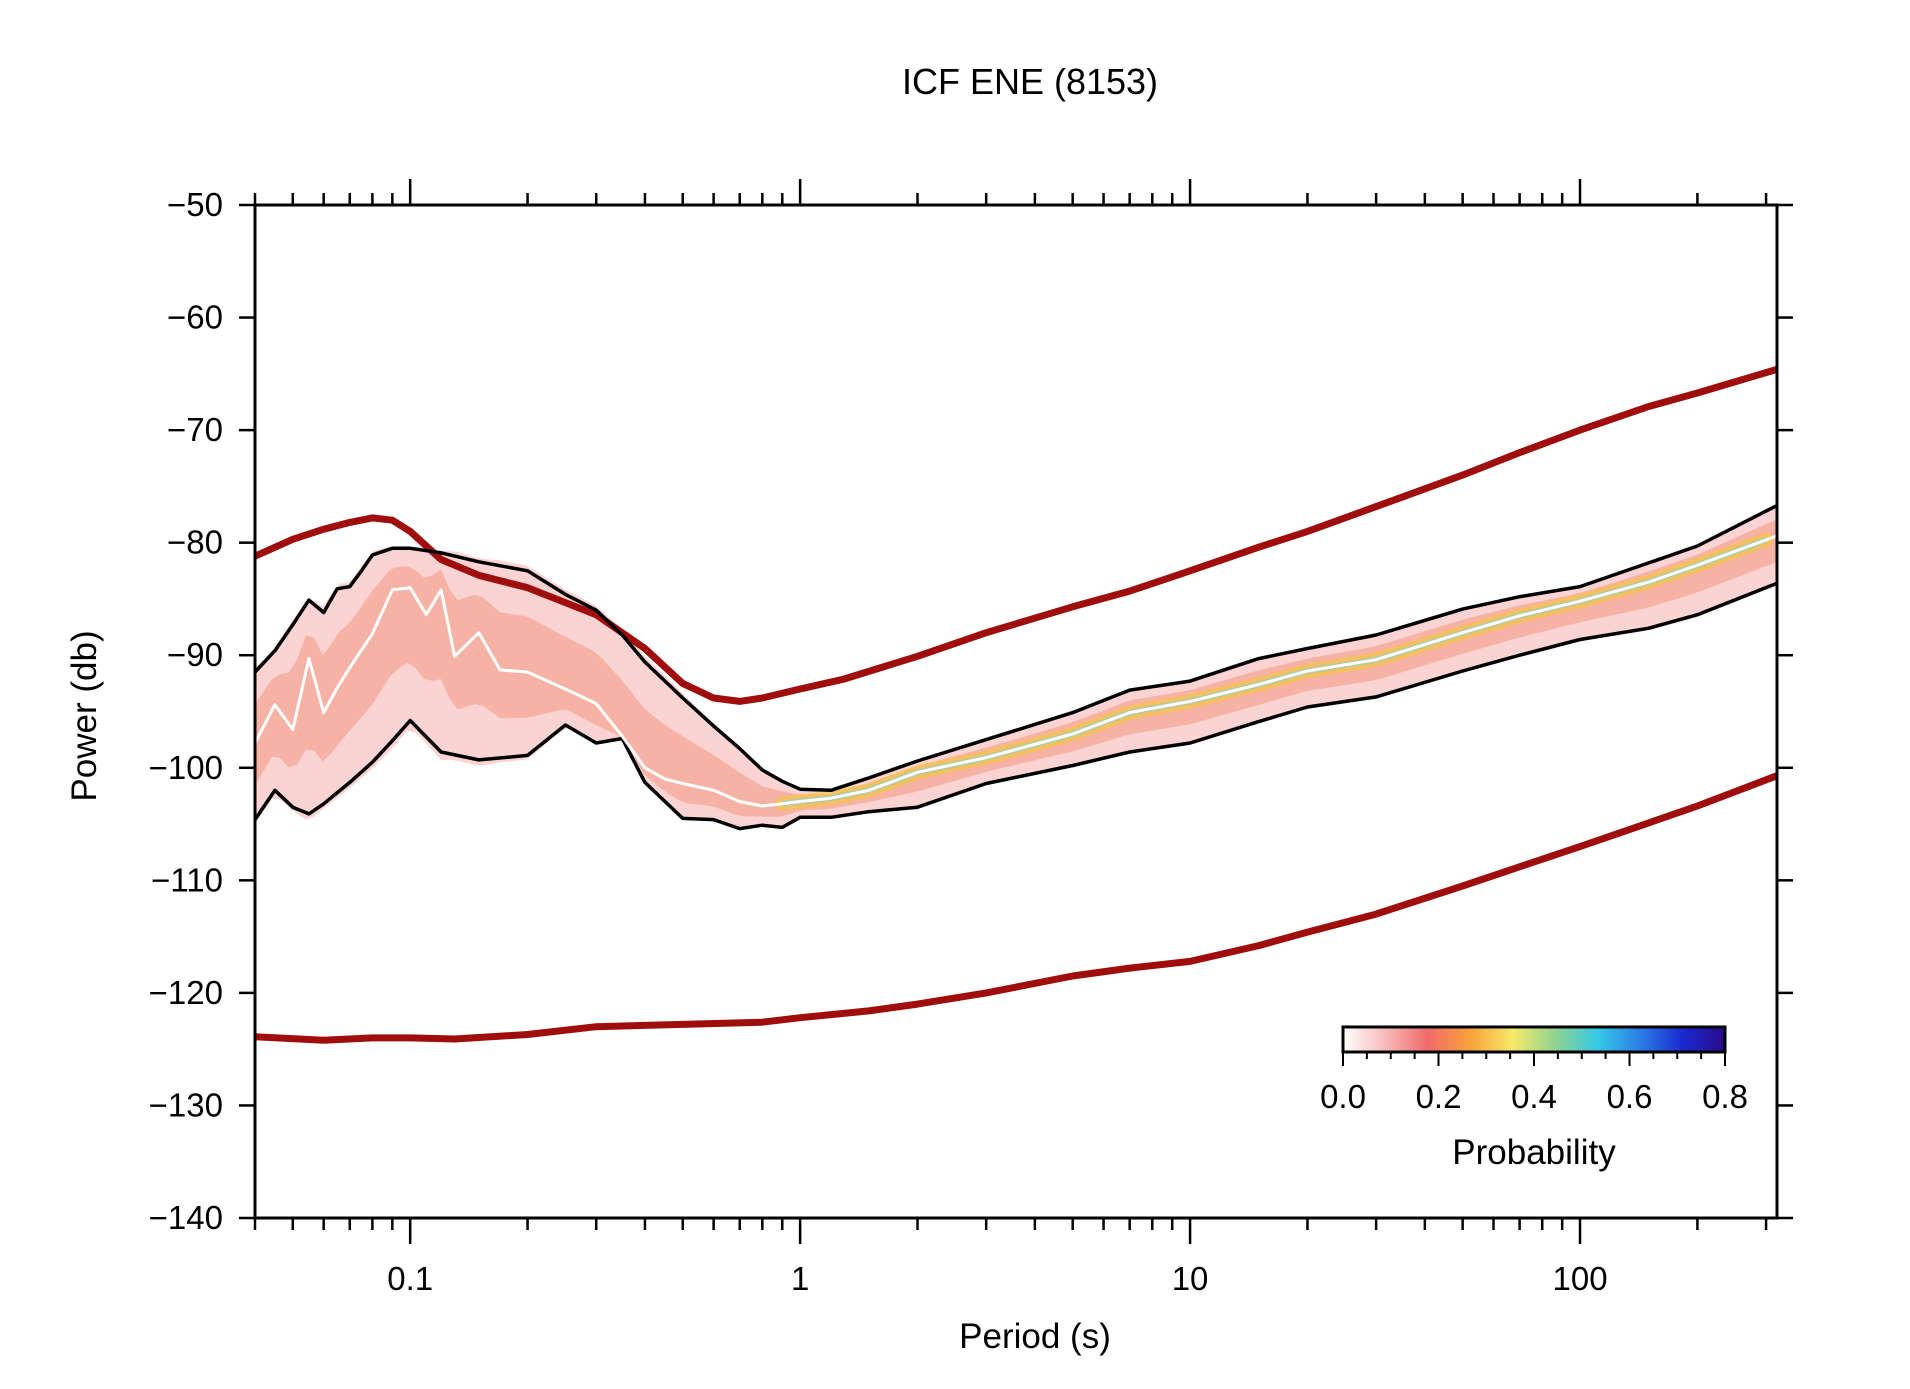  Describe the element at coordinates (186, 1217) in the screenshot. I see `y-tick-label: −140` at that location.